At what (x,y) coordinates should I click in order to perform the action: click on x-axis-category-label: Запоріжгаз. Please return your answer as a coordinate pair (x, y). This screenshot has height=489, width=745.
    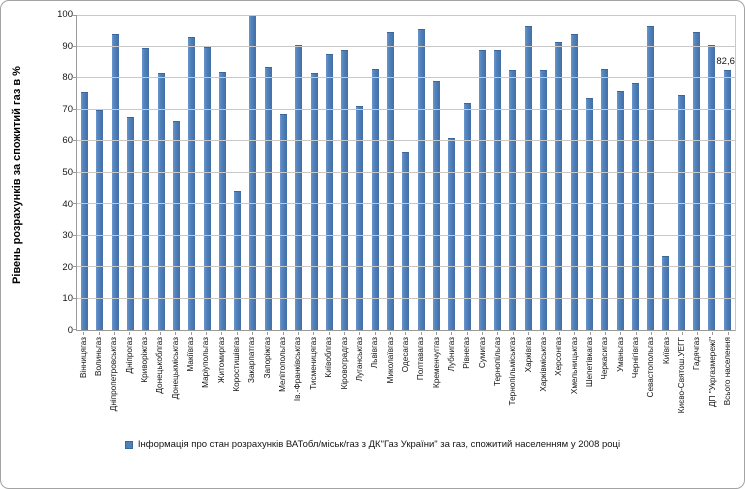
    Looking at the image, I should click on (267, 358).